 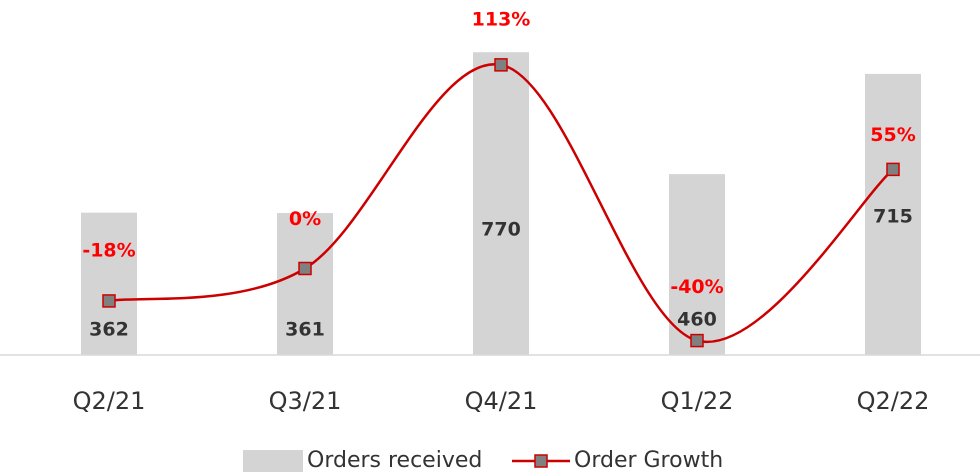 I want to click on x-tick-label: Q2/22, so click(x=893, y=401).